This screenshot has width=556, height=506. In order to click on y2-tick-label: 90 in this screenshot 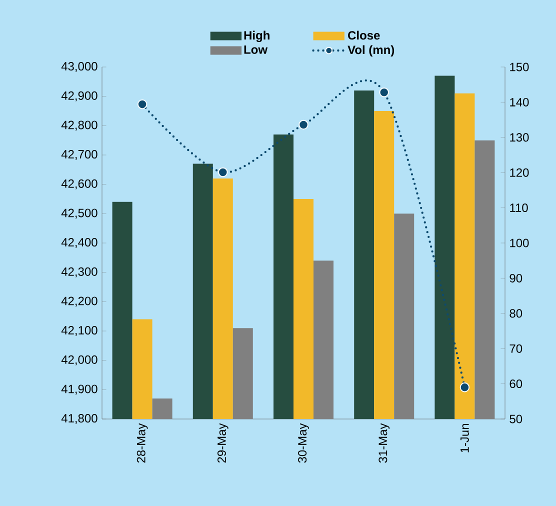, I will do `click(516, 278)`.